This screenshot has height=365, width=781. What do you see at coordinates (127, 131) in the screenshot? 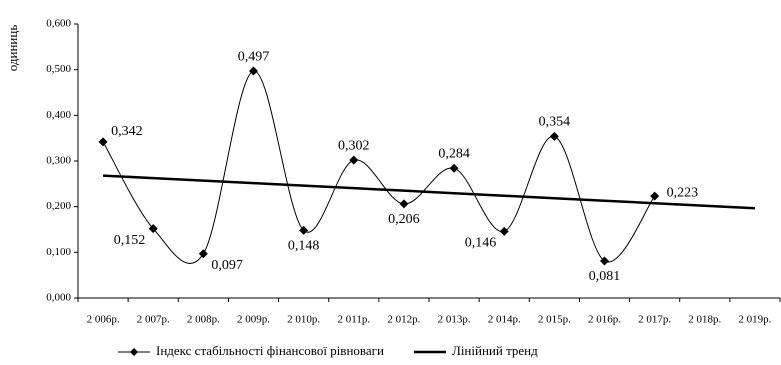
I see `value-label: 0,342` at bounding box center [127, 131].